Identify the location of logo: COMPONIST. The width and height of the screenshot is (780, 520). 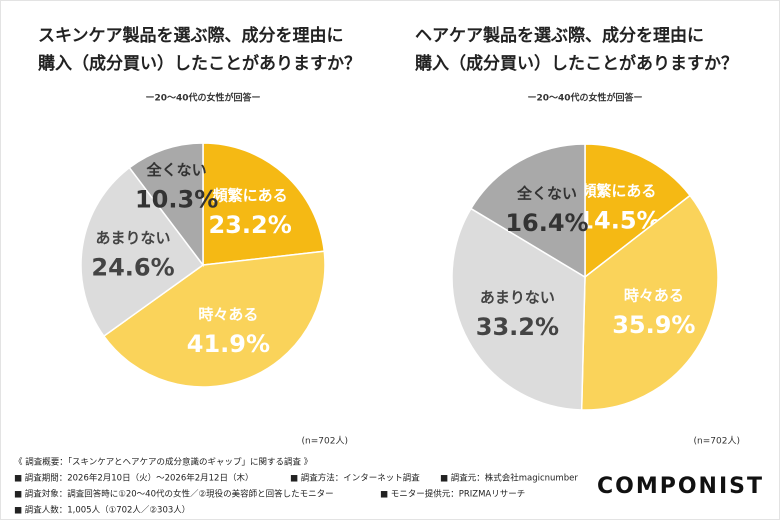
(680, 486).